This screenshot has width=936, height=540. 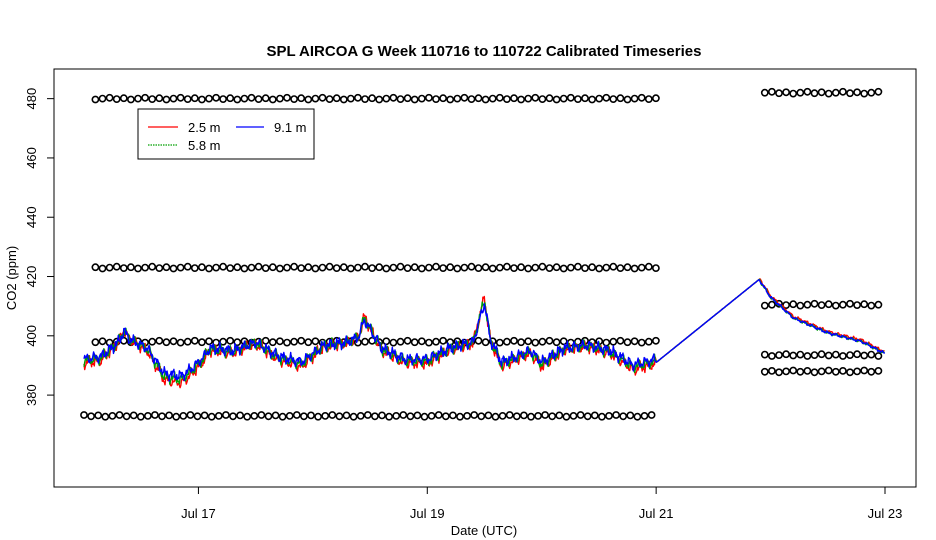 I want to click on legend-label-5-8m: 5.8 m, so click(x=204, y=145).